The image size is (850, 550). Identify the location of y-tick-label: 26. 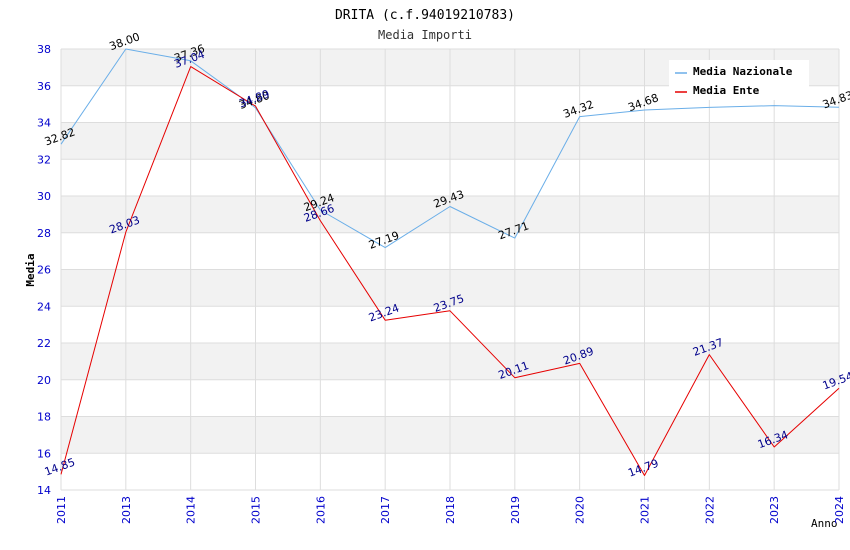
(44, 270).